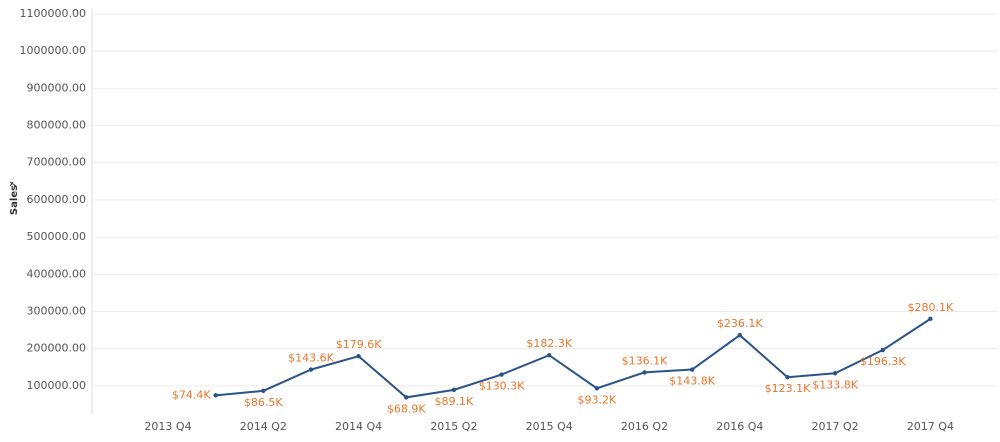 The width and height of the screenshot is (1000, 442). I want to click on data-label: $93.2K, so click(596, 399).